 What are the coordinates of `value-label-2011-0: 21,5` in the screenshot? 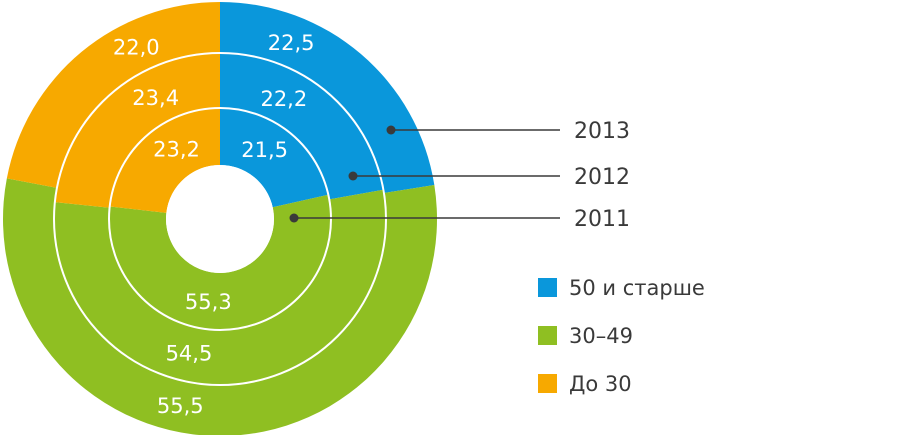 It's located at (264, 150).